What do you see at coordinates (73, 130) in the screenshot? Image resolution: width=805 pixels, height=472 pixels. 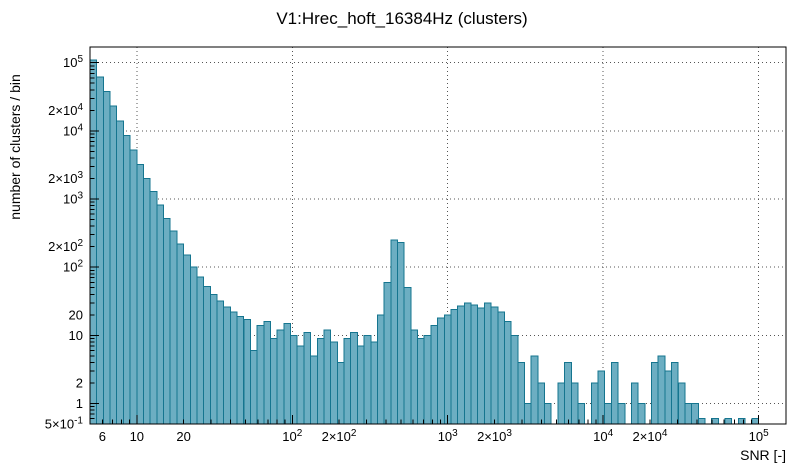 I see `y-tick-label: 10⁴` at bounding box center [73, 130].